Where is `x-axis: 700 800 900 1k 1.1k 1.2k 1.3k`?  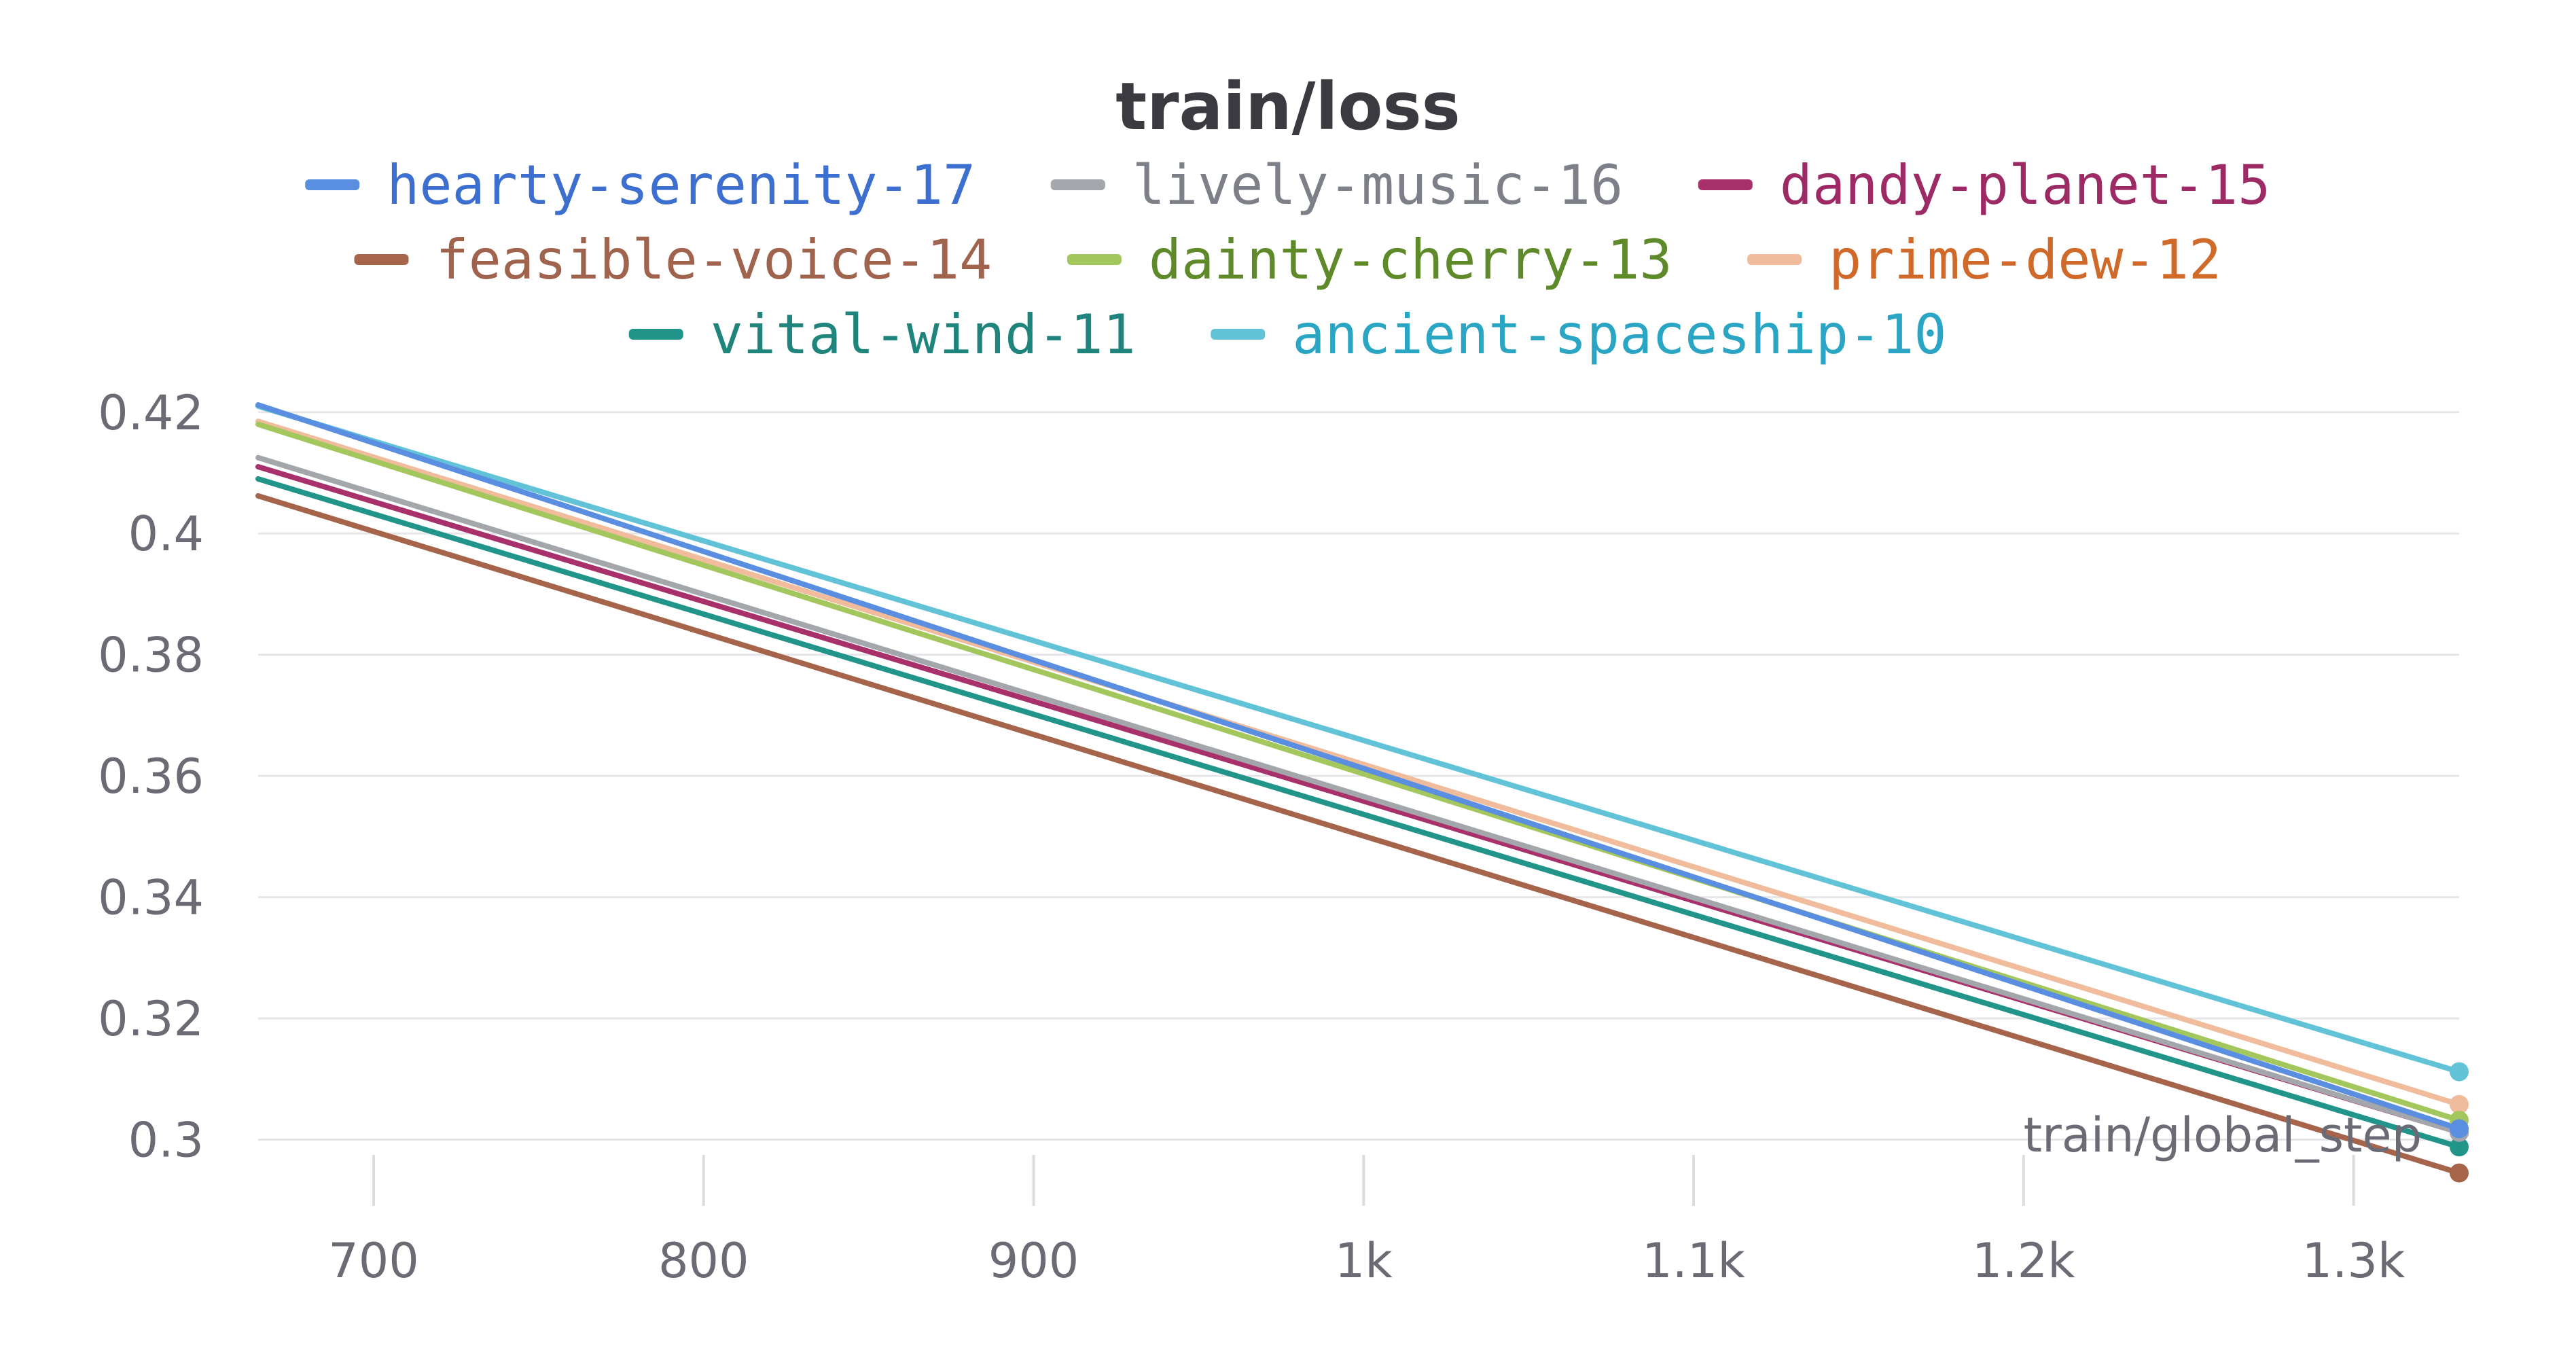 x-axis: 700 800 900 1k 1.1k 1.2k 1.3k is located at coordinates (1367, 1222).